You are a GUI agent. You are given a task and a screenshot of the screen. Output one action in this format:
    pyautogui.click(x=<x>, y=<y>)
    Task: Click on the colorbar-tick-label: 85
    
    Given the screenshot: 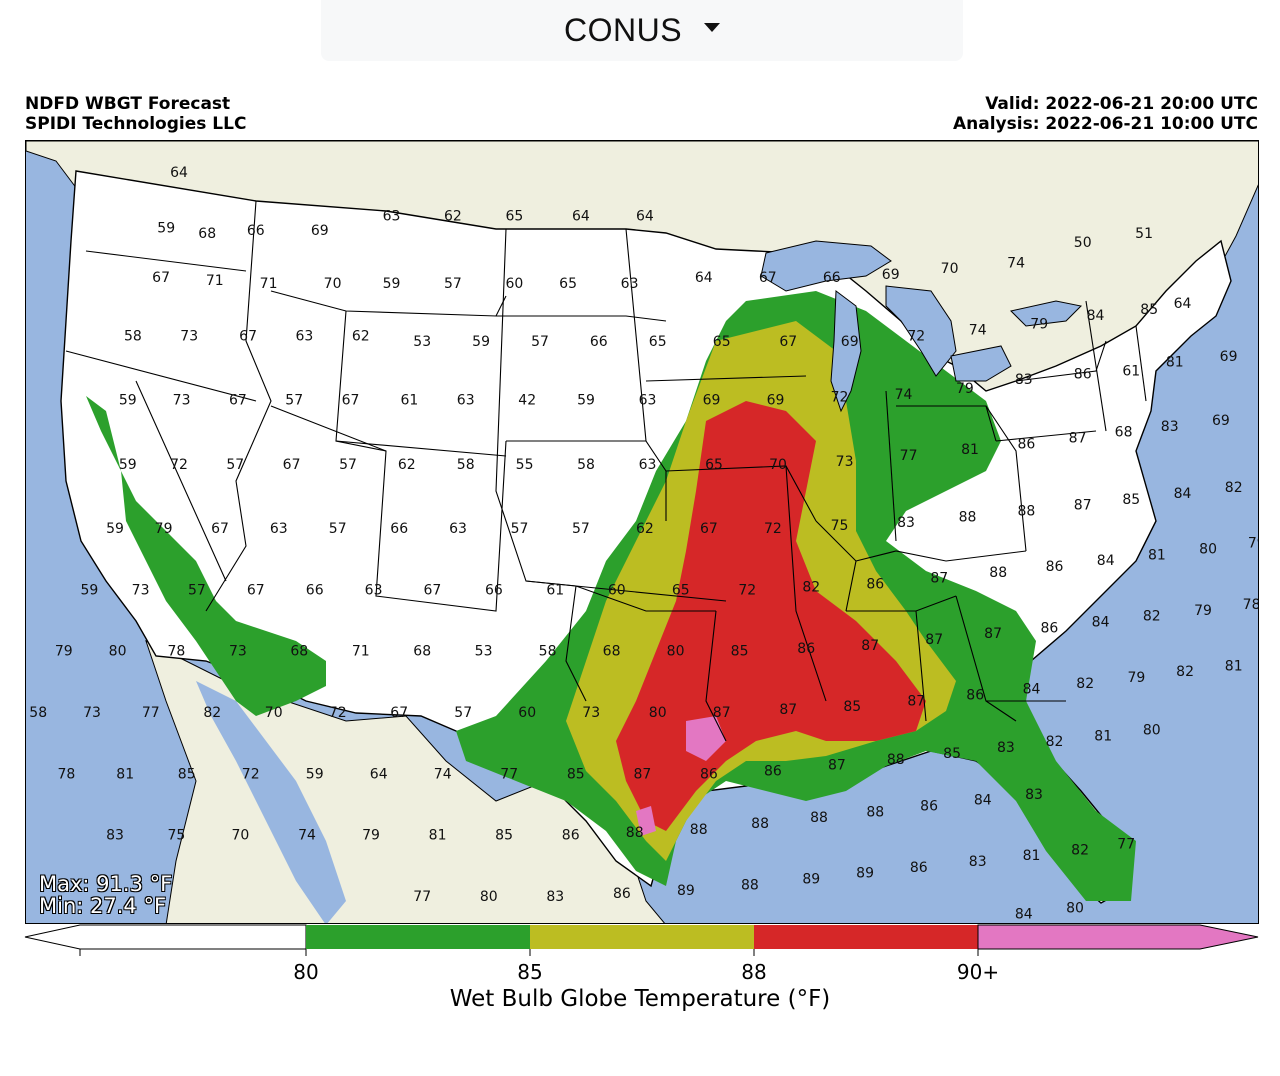 What is the action you would take?
    pyautogui.click(x=529, y=972)
    